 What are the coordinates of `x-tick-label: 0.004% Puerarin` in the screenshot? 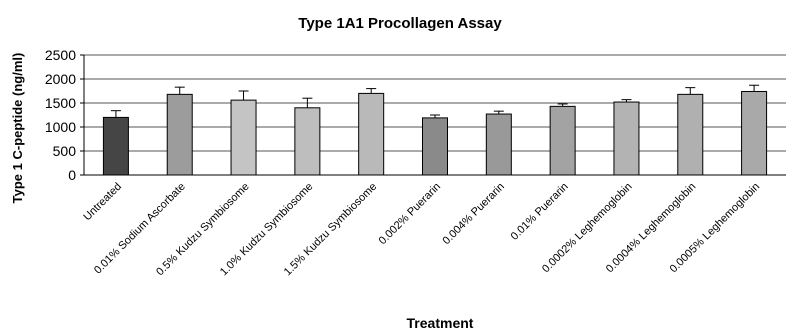 It's located at (474, 214).